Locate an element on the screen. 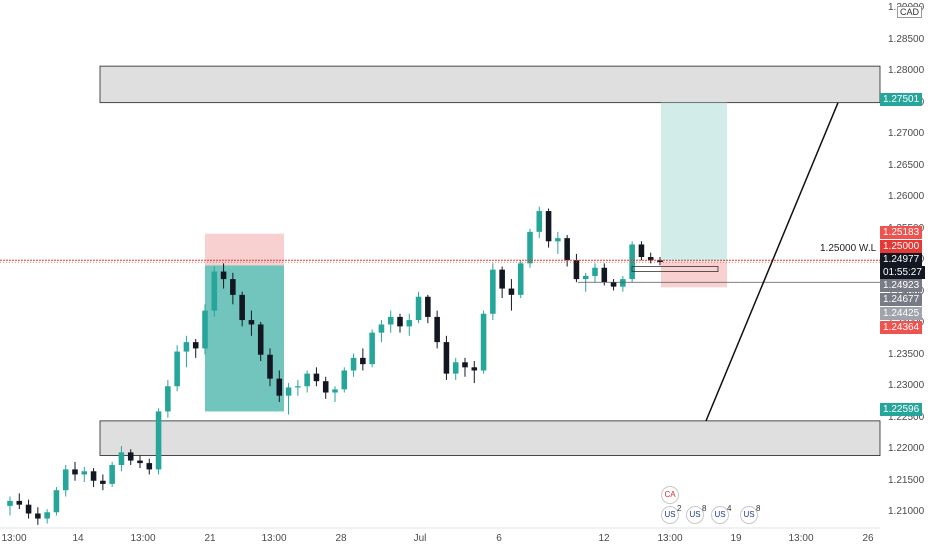  time-tick-label: Jul is located at coordinates (420, 538).